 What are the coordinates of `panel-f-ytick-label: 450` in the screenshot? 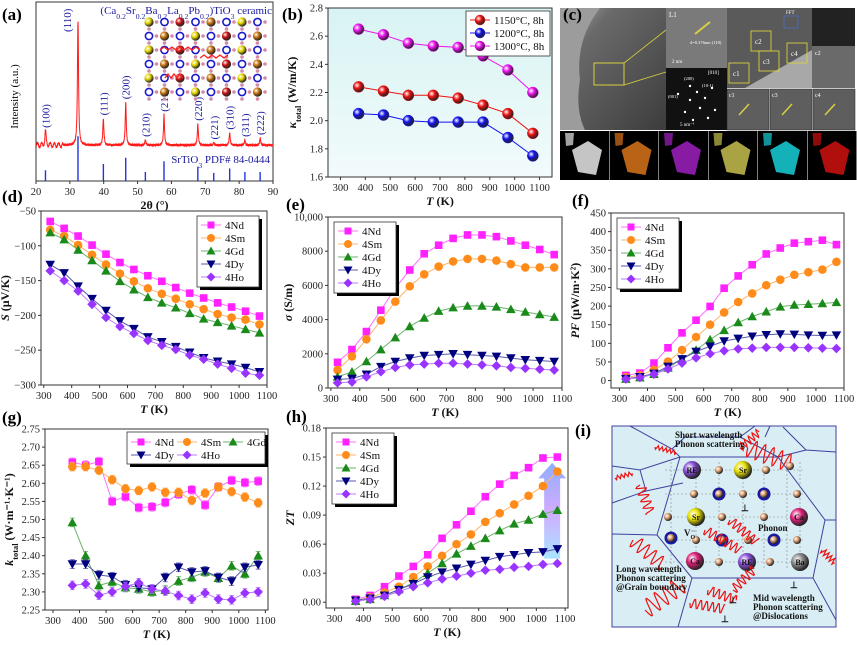 It's located at (598, 214).